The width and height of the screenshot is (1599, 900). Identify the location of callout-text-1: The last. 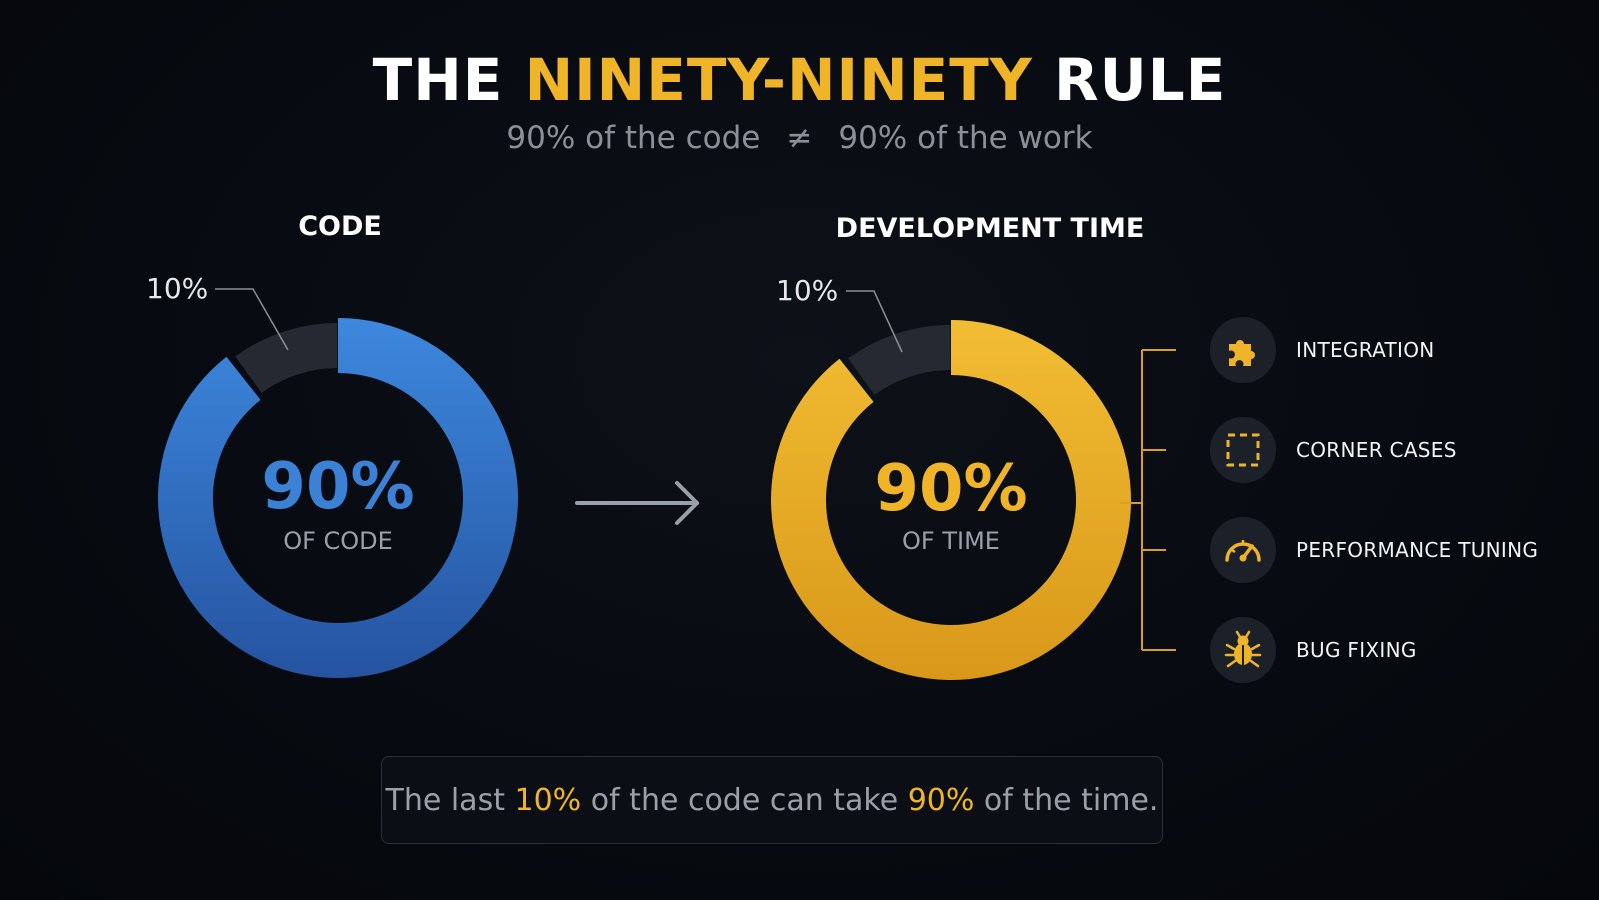
(450, 800).